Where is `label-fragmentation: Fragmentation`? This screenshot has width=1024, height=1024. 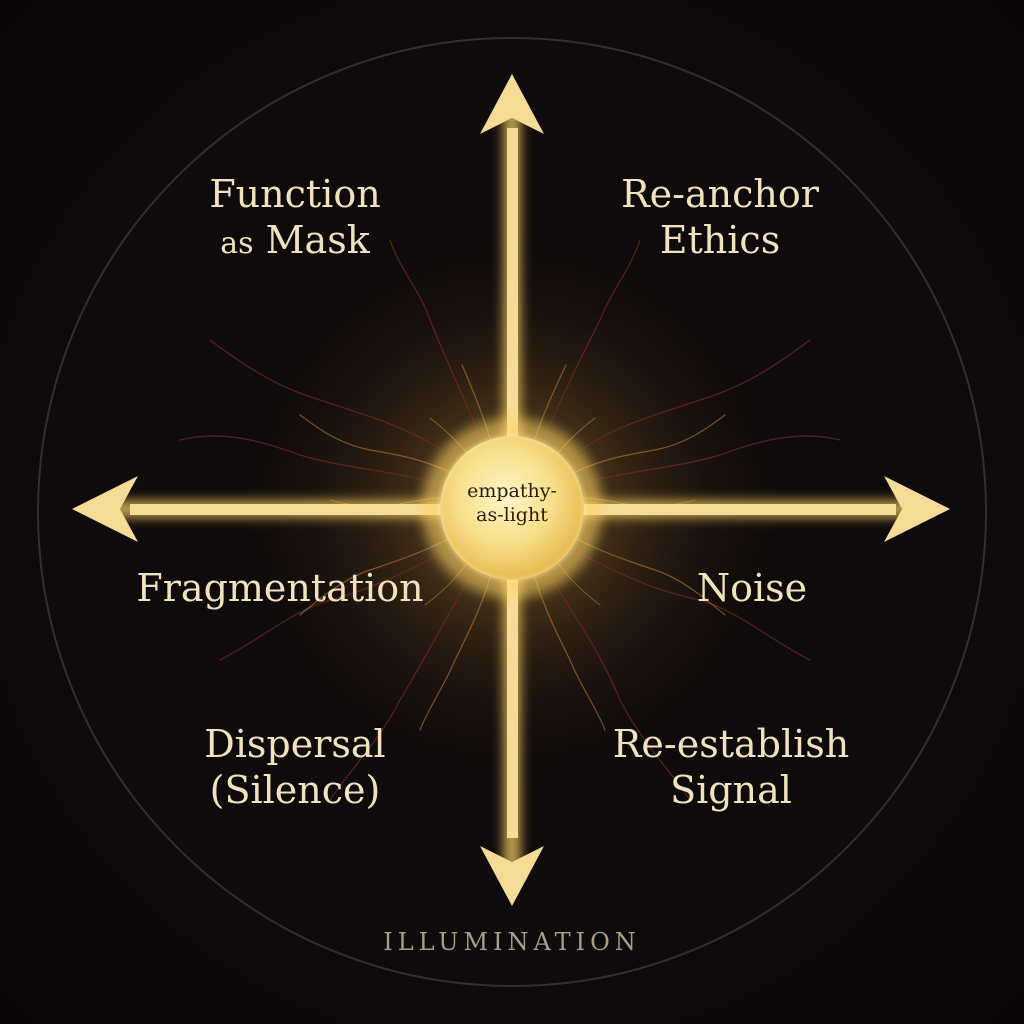
label-fragmentation: Fragmentation is located at coordinates (280, 589).